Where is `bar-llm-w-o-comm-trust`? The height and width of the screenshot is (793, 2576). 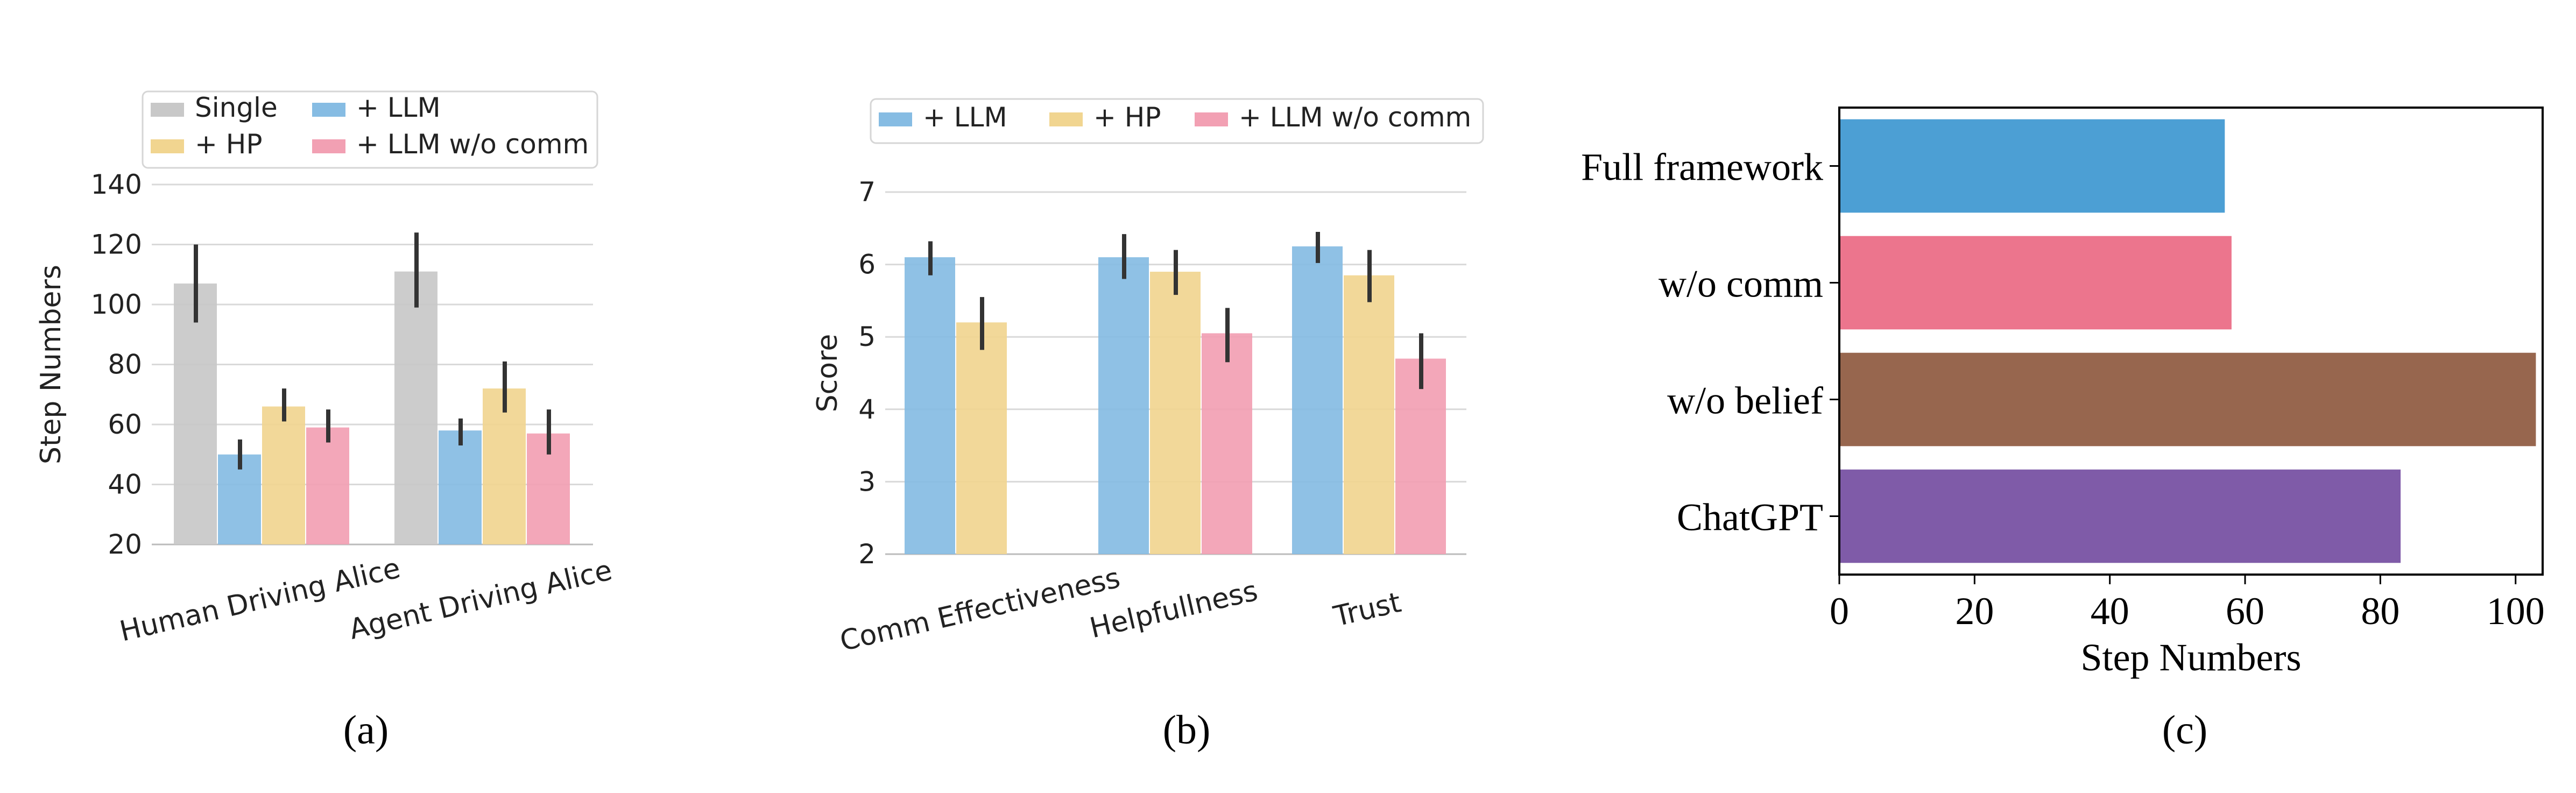 bar-llm-w-o-comm-trust is located at coordinates (1420, 456).